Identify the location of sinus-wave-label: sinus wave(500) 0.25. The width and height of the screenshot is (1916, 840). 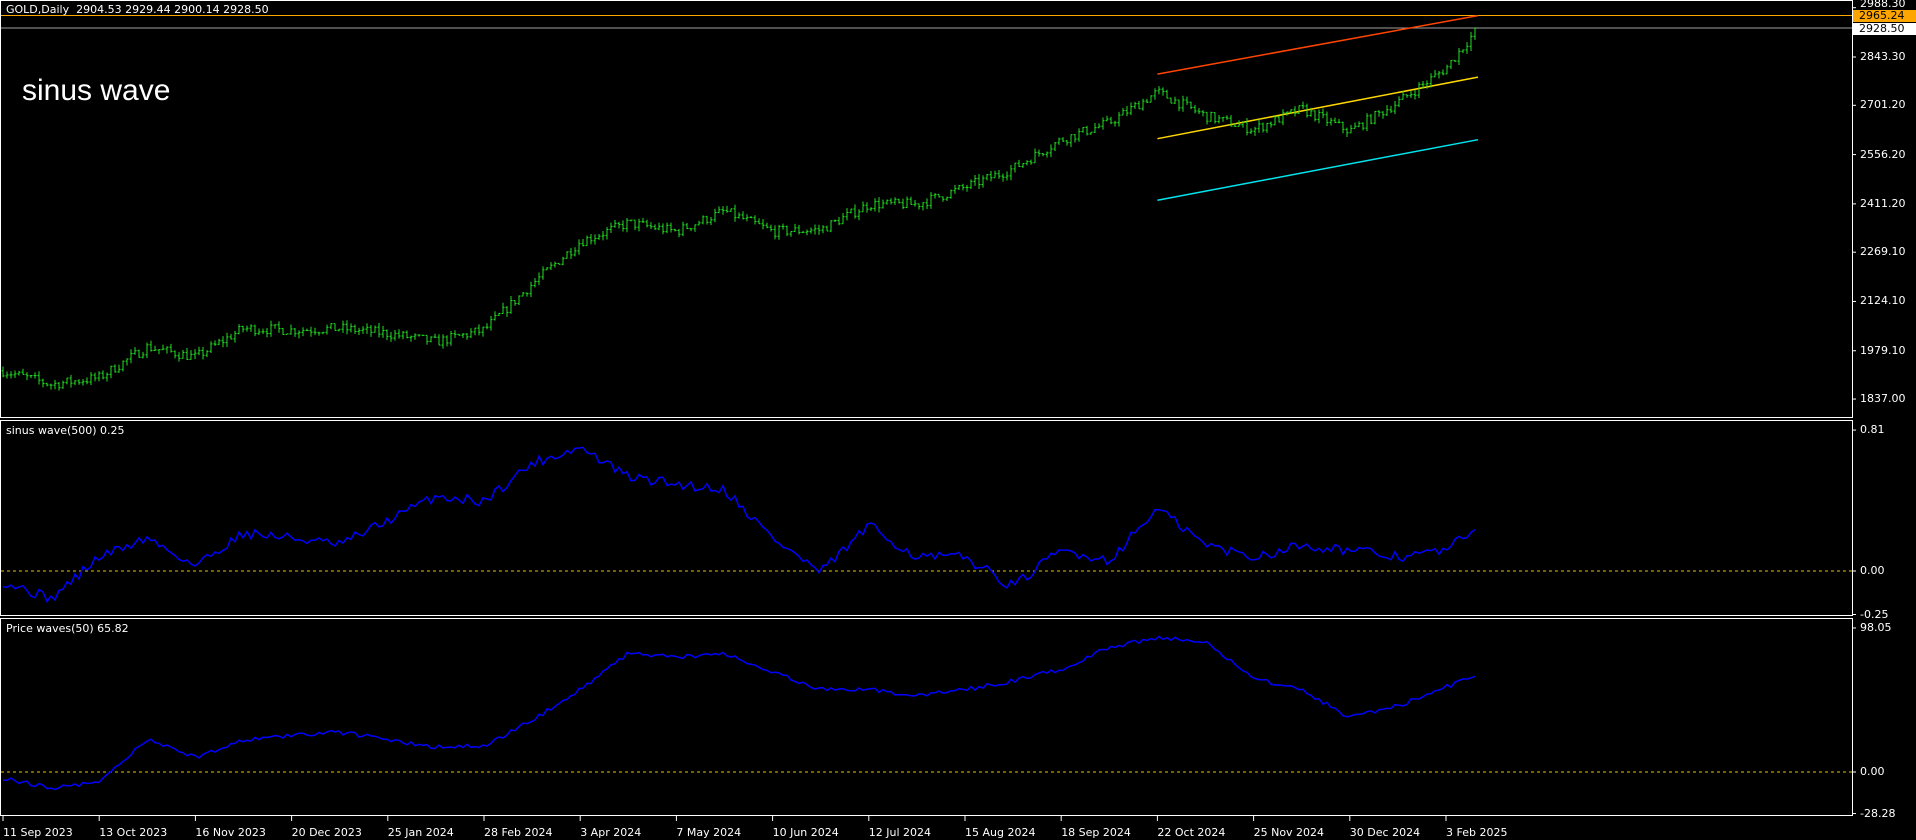
(65, 430).